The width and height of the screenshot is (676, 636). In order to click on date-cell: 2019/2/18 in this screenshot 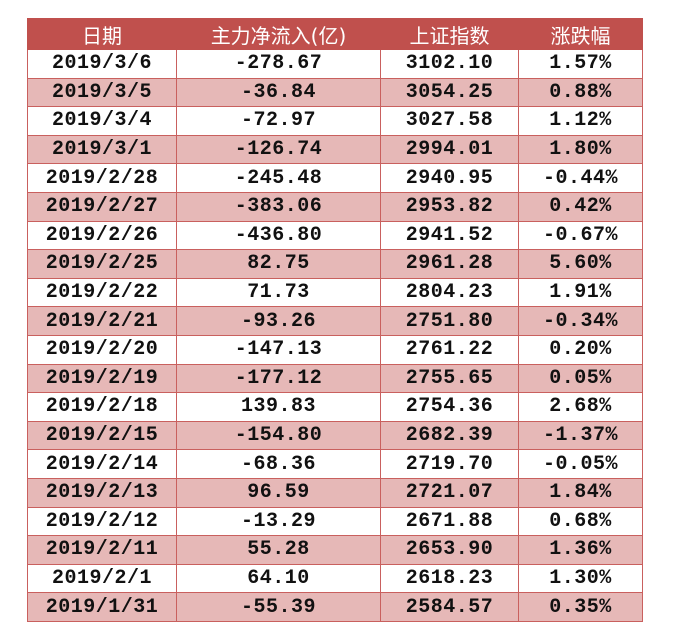, I will do `click(102, 407)`.